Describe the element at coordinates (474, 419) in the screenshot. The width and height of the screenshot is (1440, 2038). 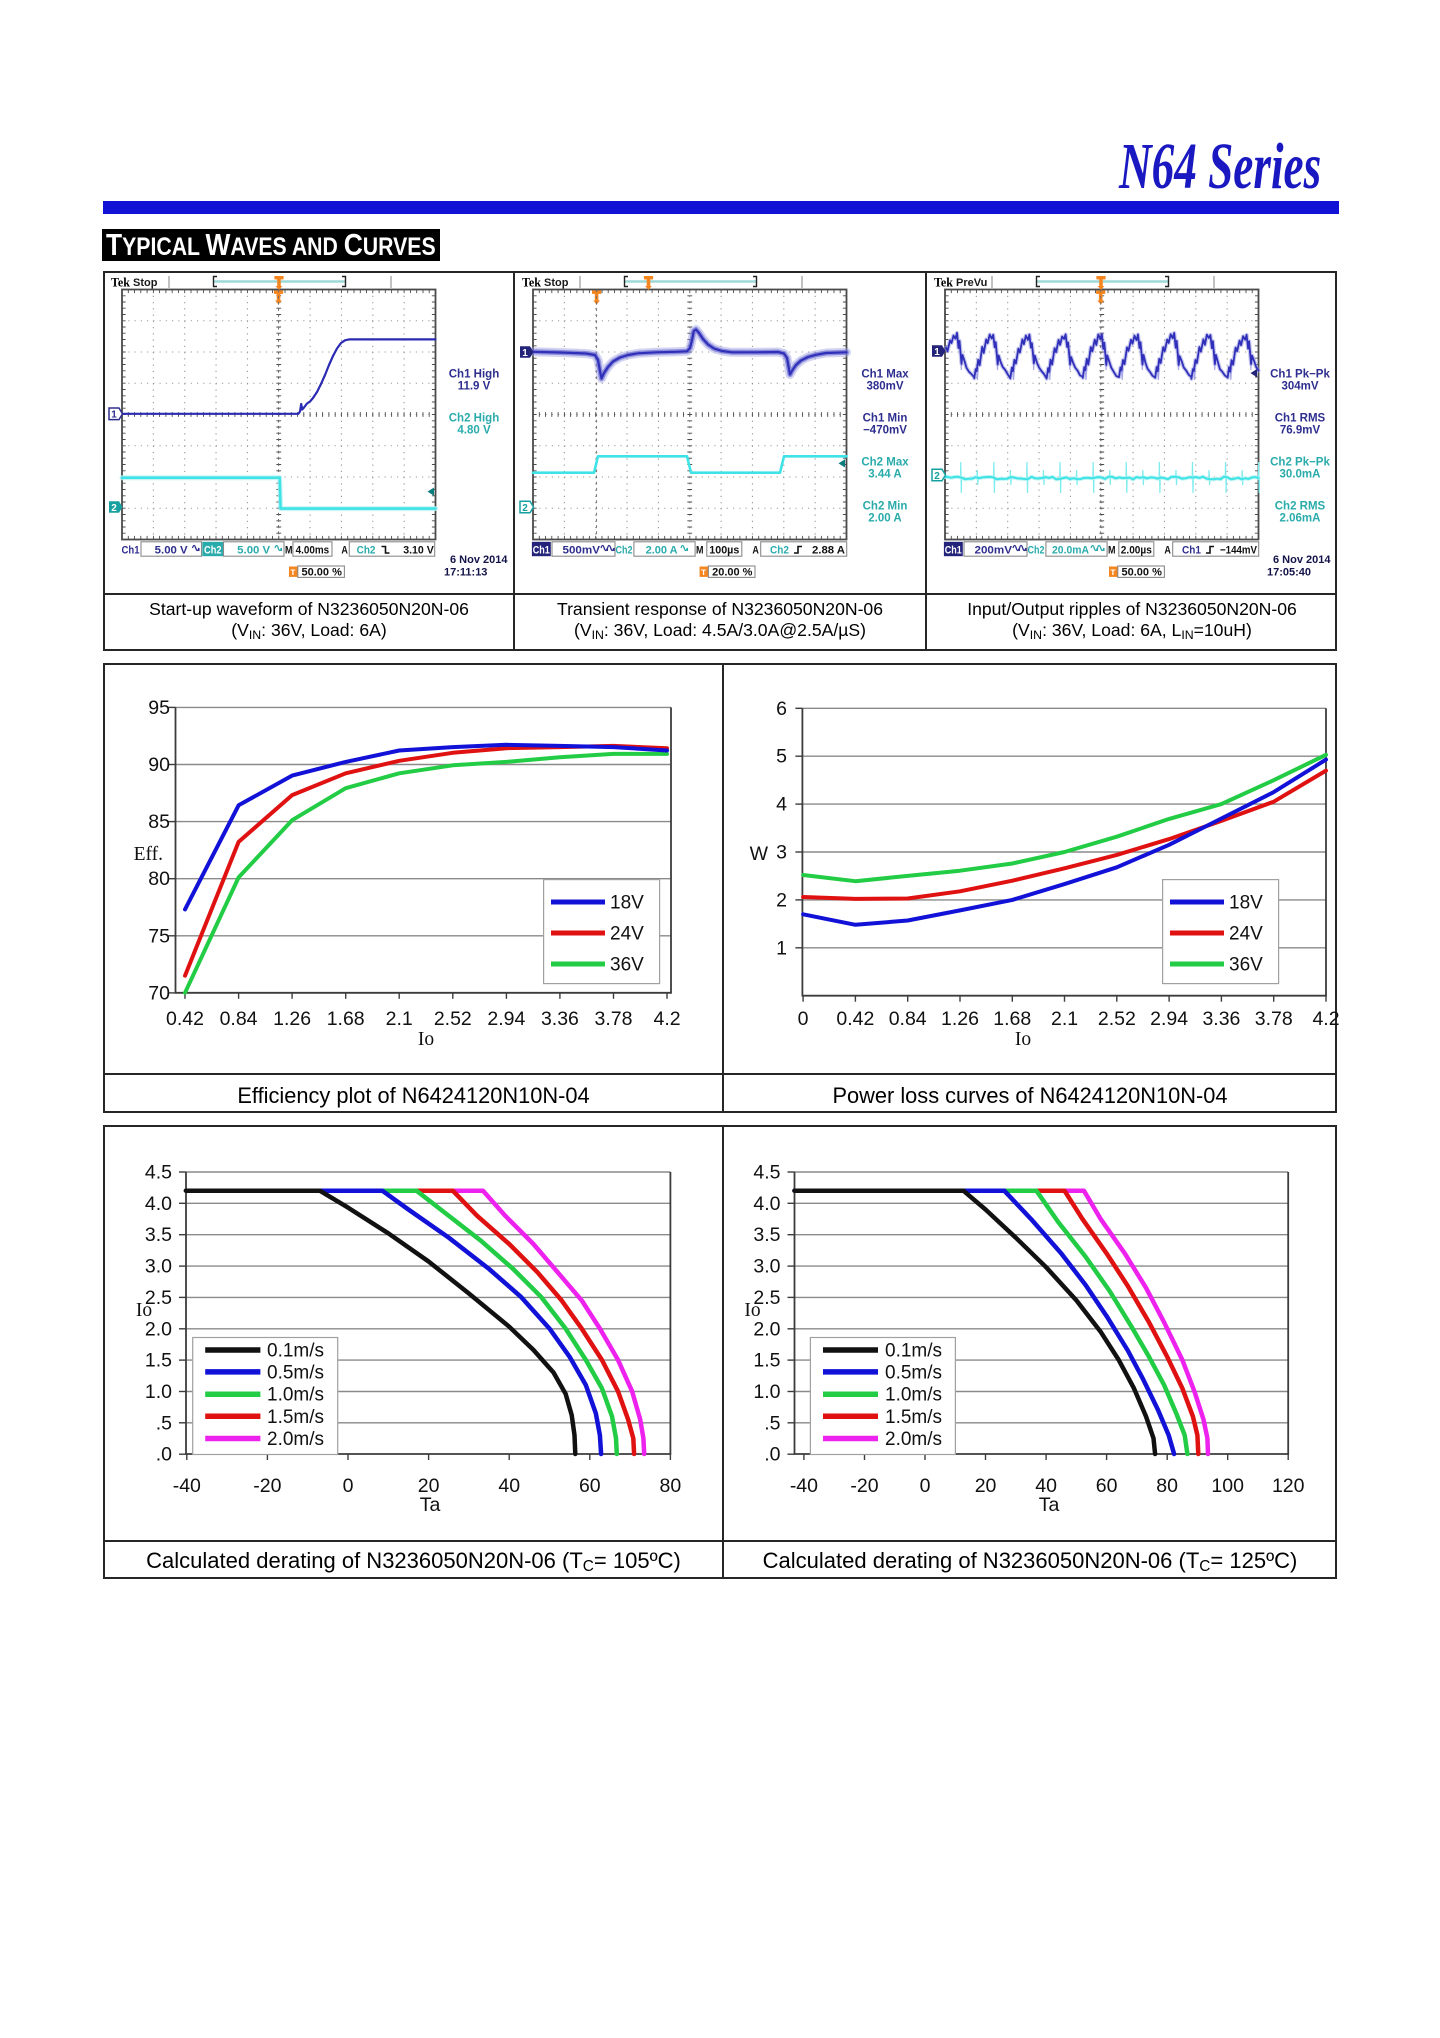
I see `svg-text: Ch2 High` at that location.